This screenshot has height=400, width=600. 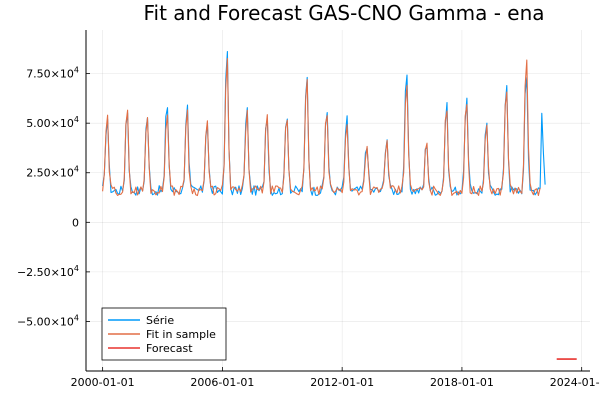 I want to click on y-tick-label: −5.00×104, so click(x=48, y=320).